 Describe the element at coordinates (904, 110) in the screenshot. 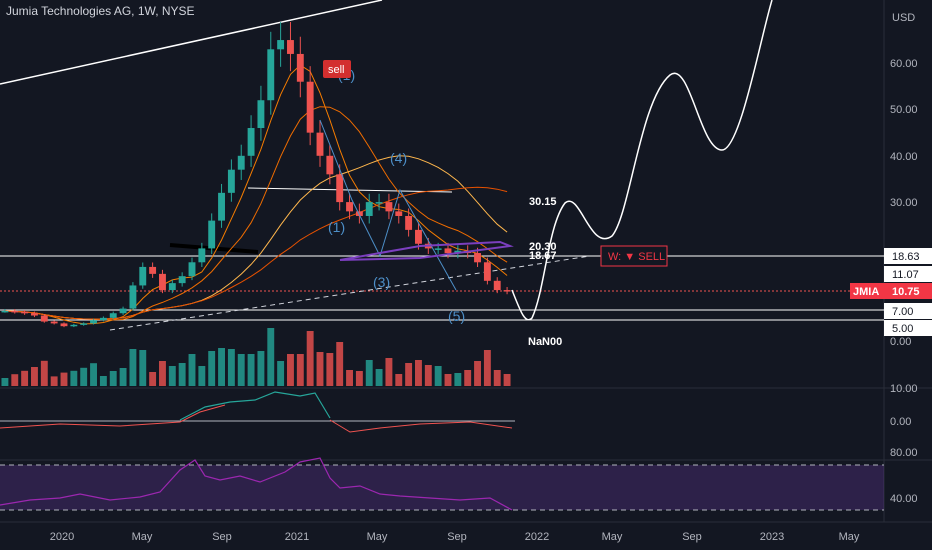

I see `price-axis-label: 50.00` at that location.